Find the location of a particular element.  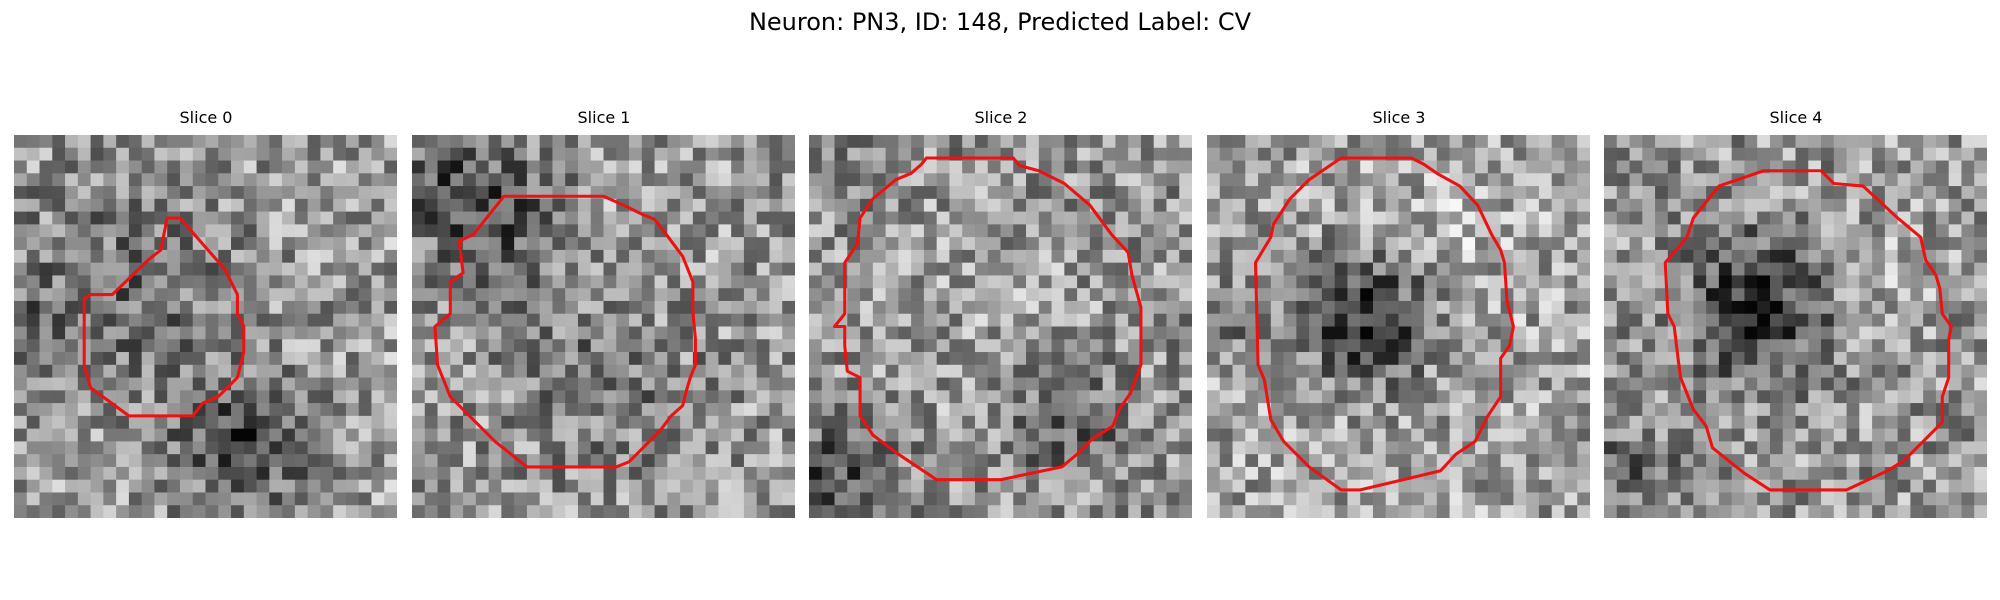

slice-panel-4: Slice 4 is located at coordinates (1796, 311).